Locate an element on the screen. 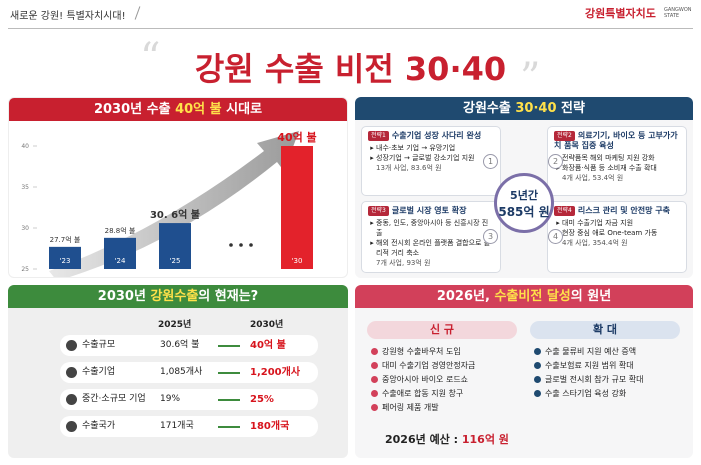 The height and width of the screenshot is (465, 701). value-label: 28.8억 불 is located at coordinates (120, 230).